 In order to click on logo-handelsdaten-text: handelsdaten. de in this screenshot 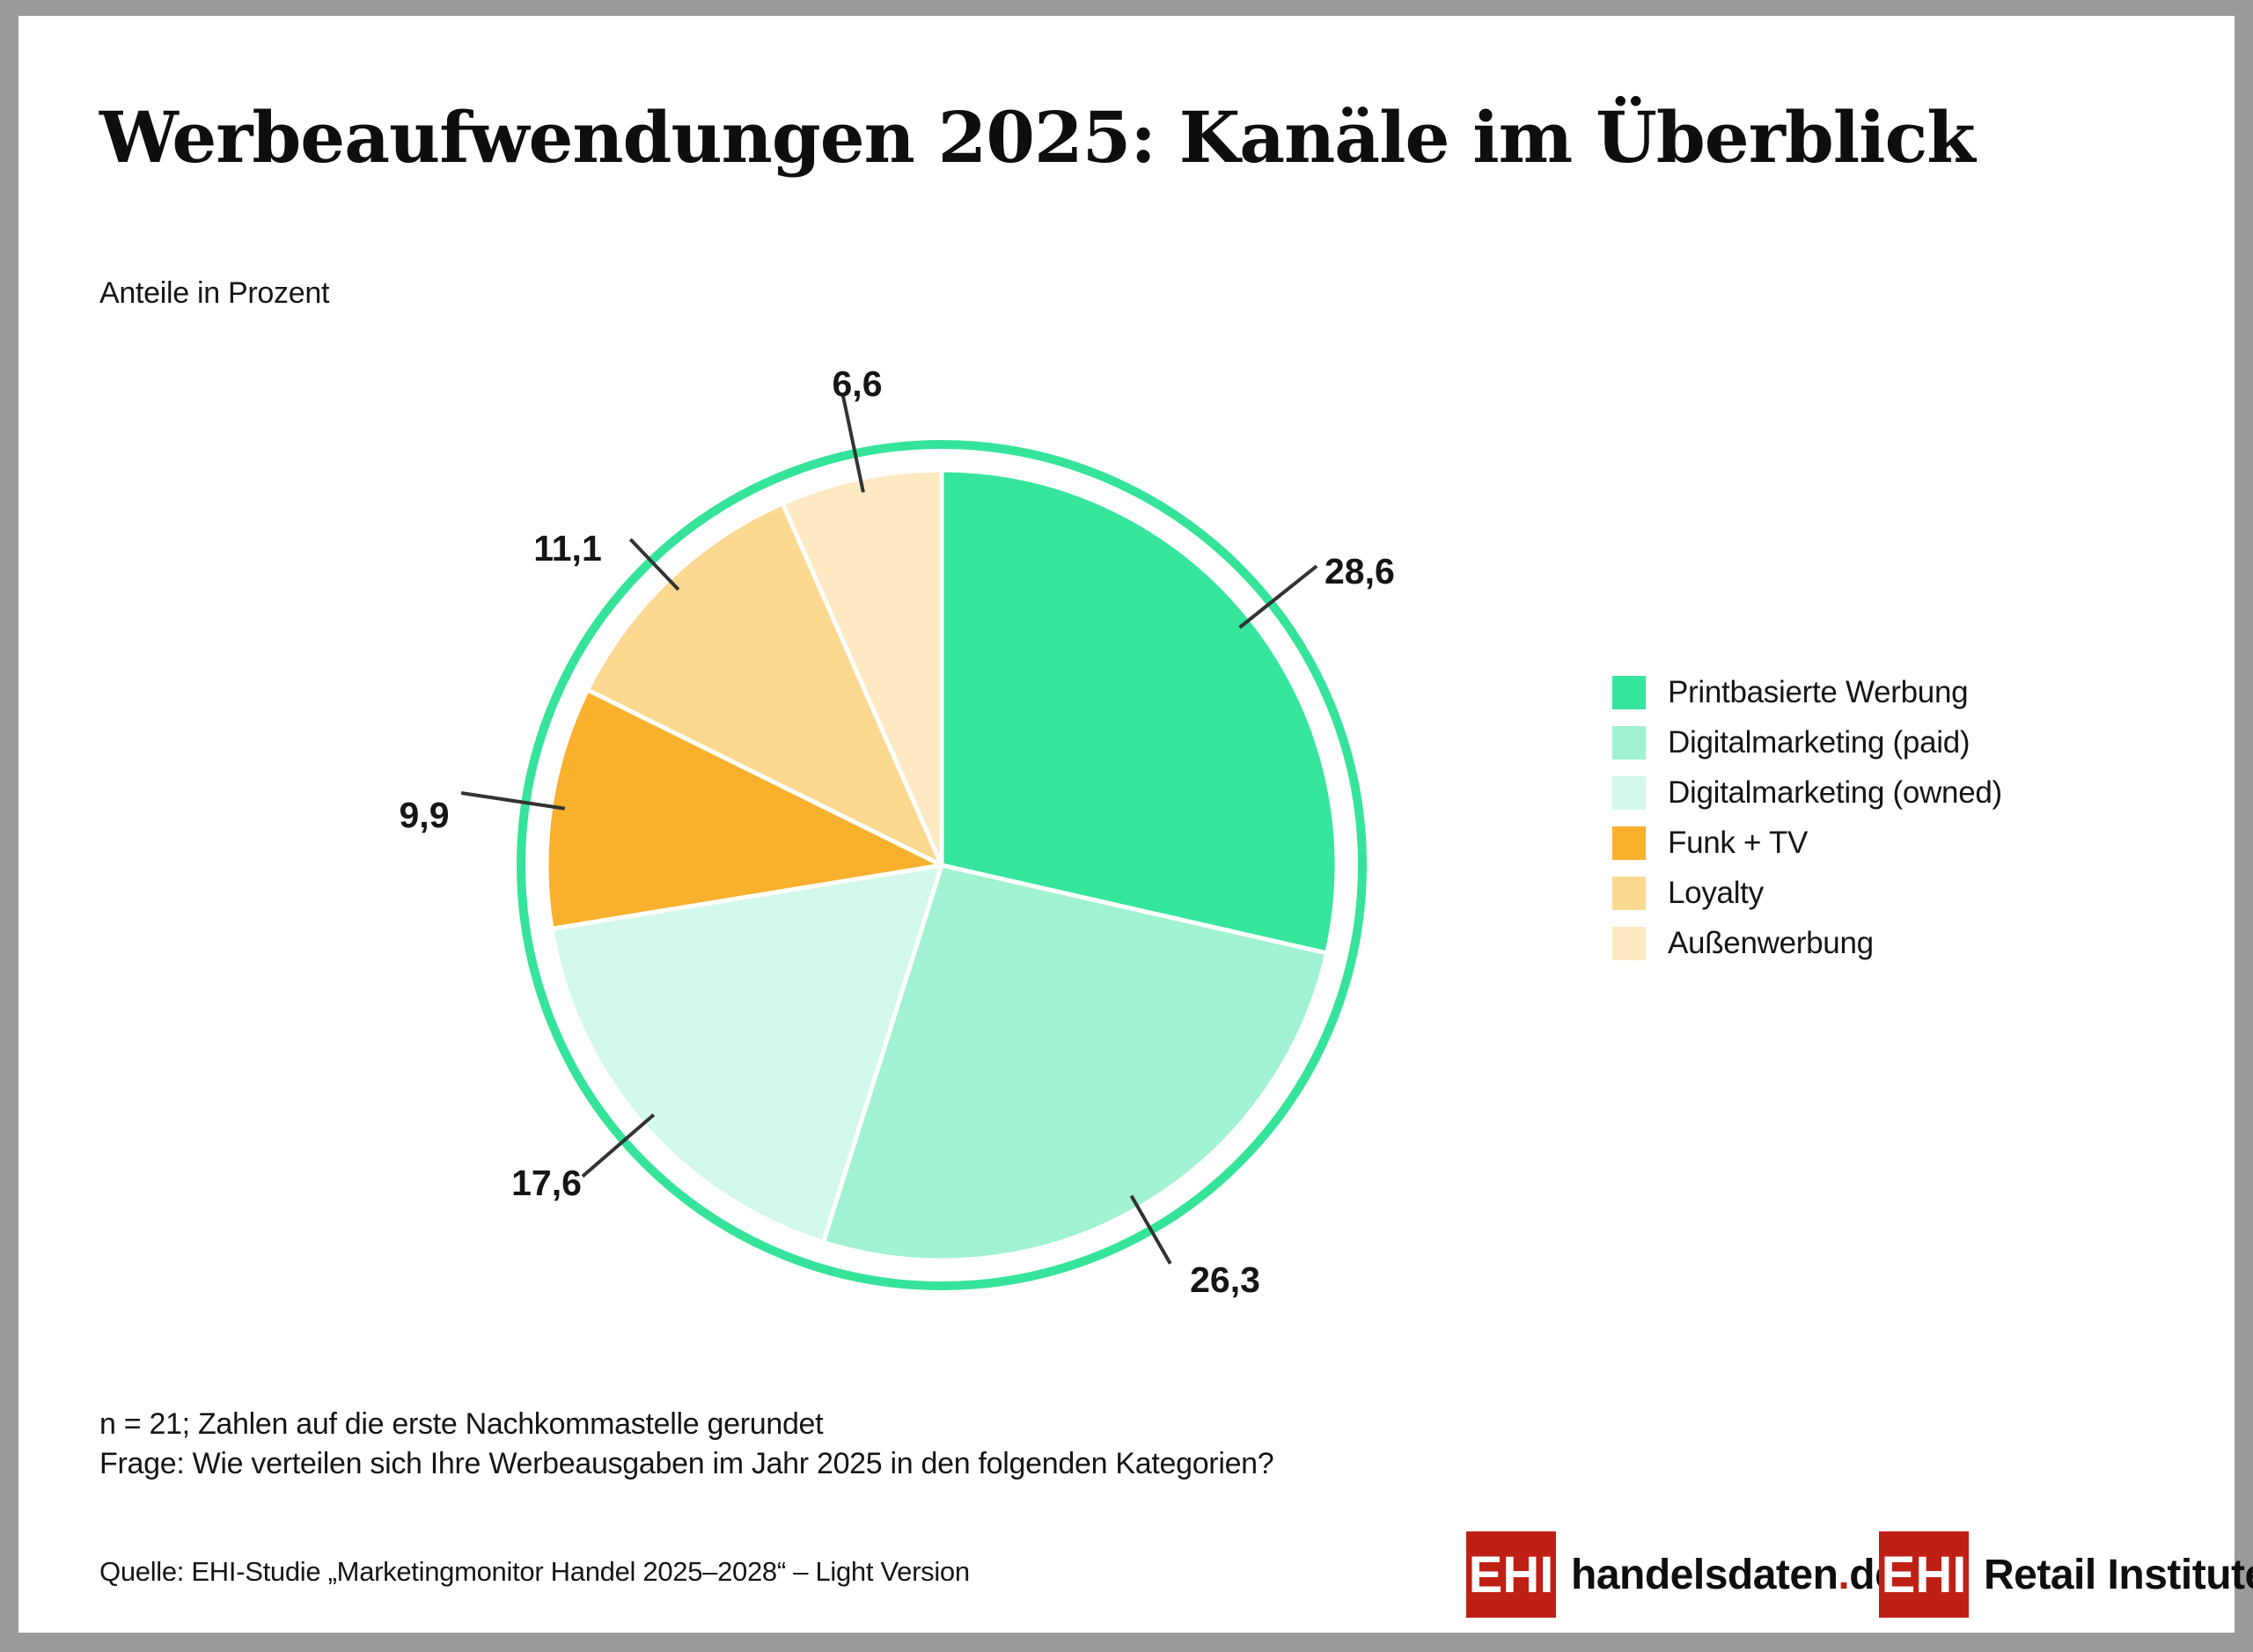, I will do `click(1734, 1574)`.